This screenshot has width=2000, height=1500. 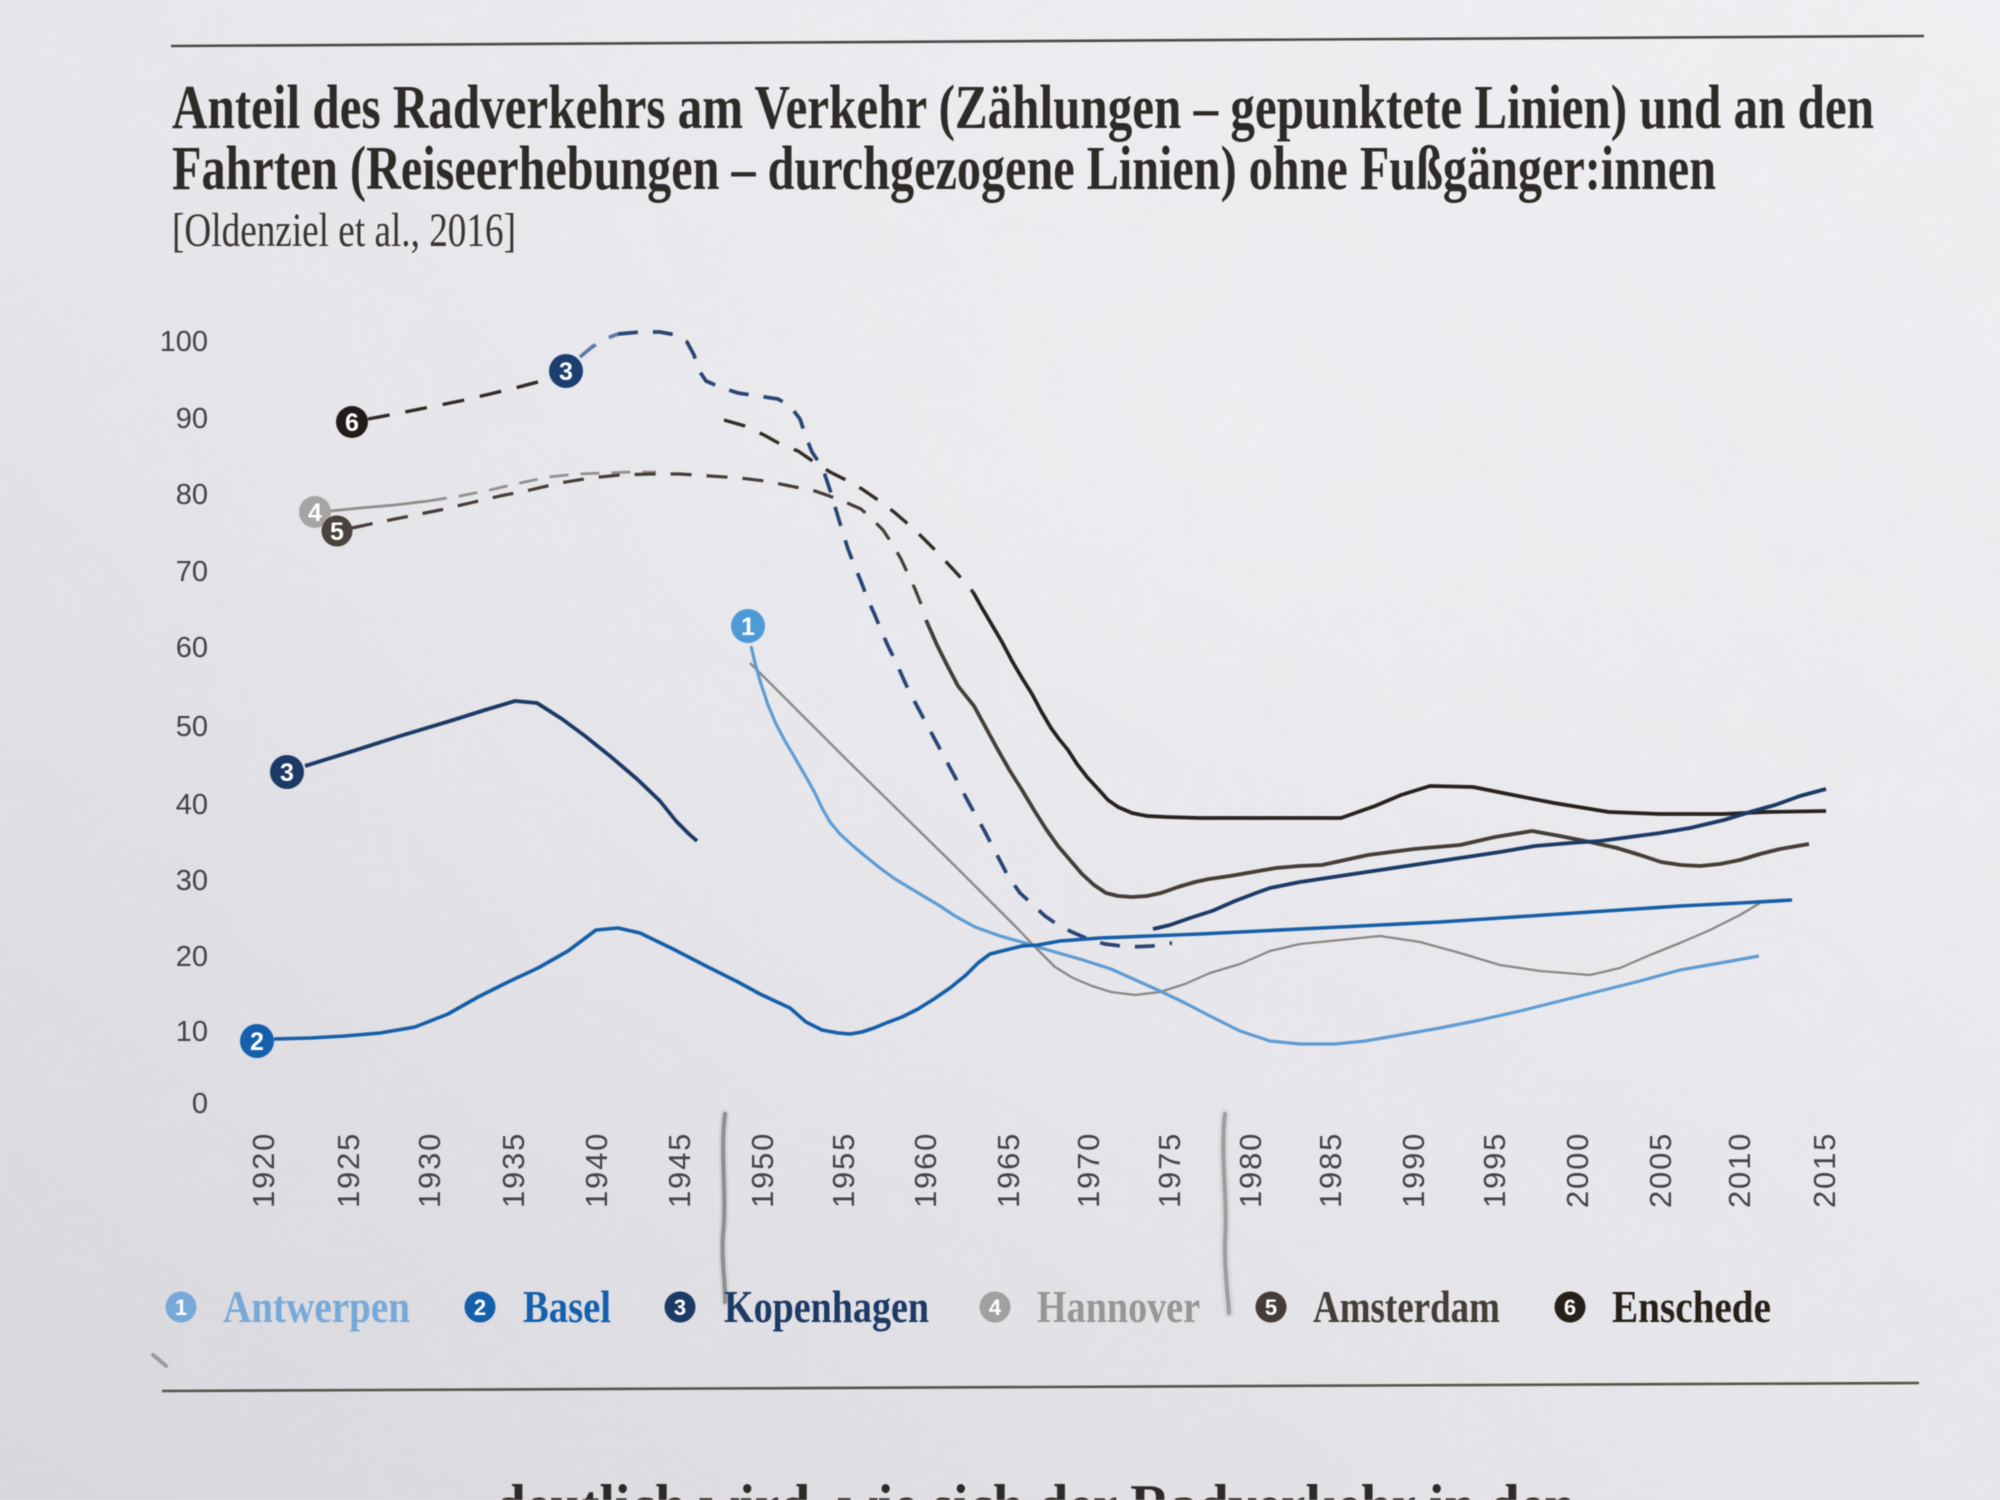 What do you see at coordinates (192, 1032) in the screenshot?
I see `svg-text: 10` at bounding box center [192, 1032].